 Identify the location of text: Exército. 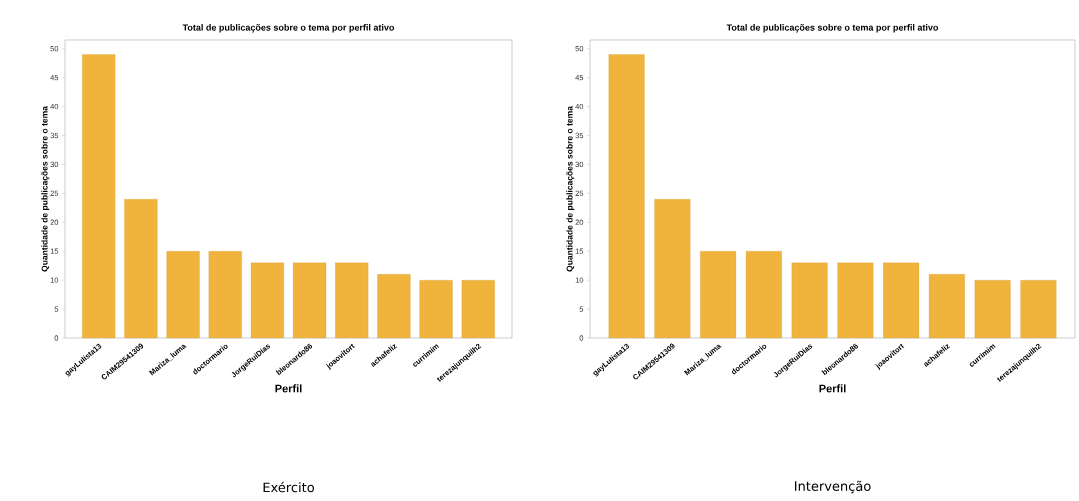
(288, 487).